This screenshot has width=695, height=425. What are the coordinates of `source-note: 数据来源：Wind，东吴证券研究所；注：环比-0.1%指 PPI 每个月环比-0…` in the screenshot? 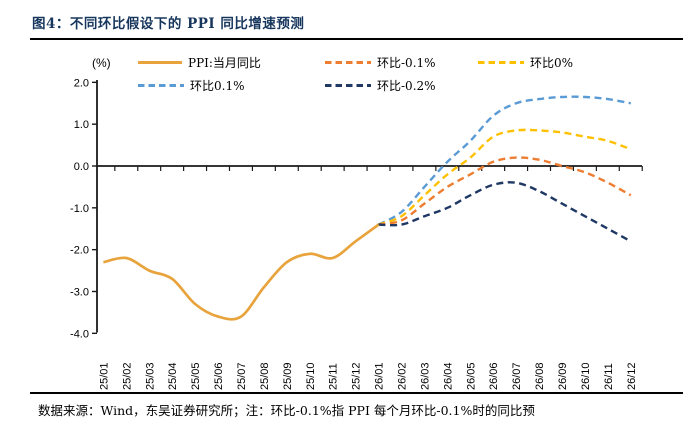 It's located at (286, 410).